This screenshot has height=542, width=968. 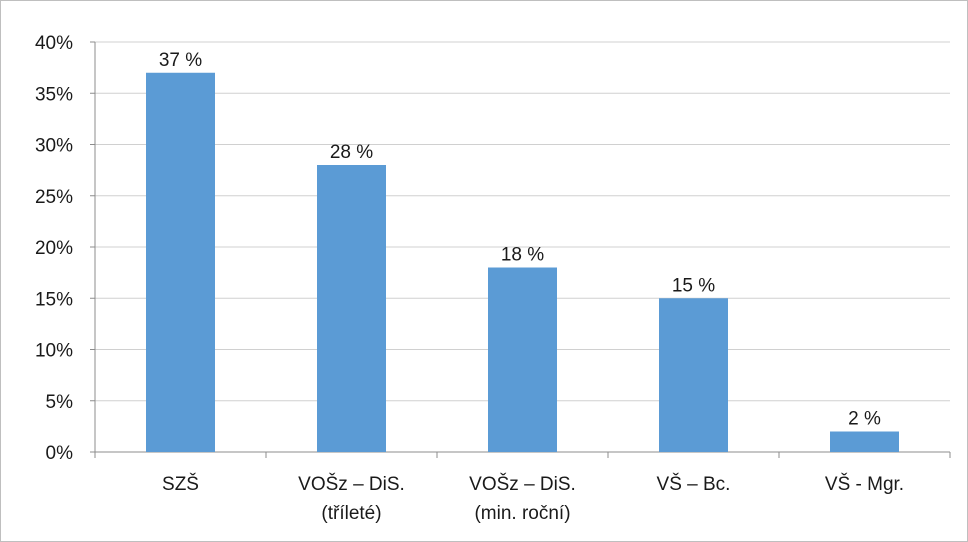 I want to click on y-tick-label: 10%, so click(x=54, y=351).